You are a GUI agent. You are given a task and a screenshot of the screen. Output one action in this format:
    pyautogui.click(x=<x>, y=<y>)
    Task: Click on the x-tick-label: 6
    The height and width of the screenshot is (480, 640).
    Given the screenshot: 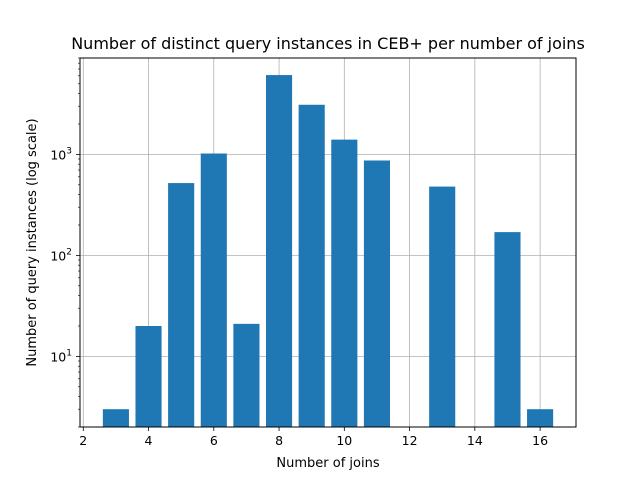 What is the action you would take?
    pyautogui.click(x=214, y=440)
    